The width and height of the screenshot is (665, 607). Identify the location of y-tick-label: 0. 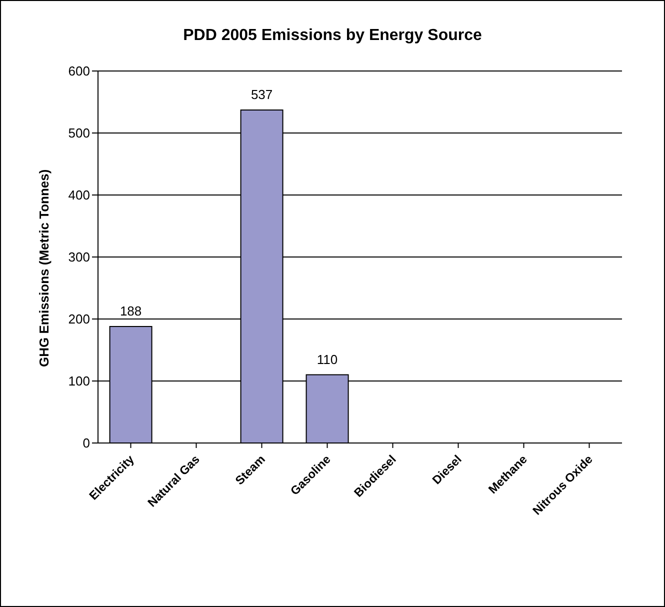
(86, 443).